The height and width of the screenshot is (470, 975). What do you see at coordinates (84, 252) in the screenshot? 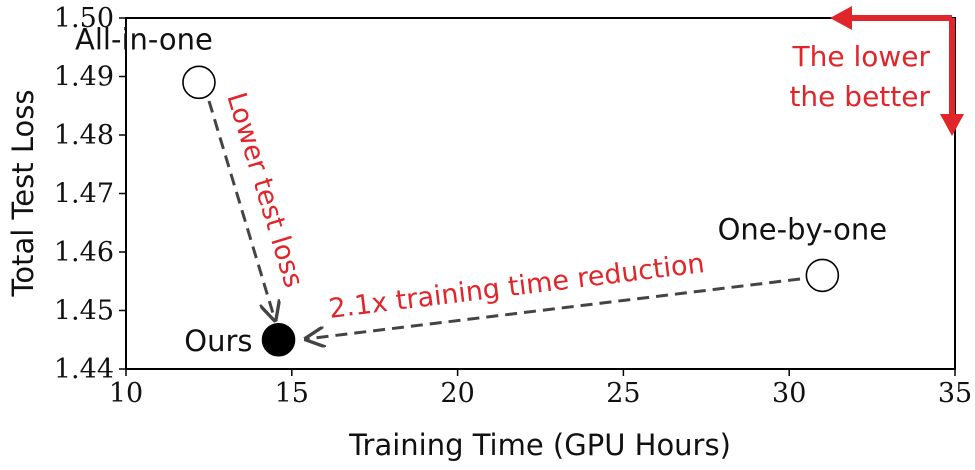
I see `y-tick-label: 1.46` at bounding box center [84, 252].